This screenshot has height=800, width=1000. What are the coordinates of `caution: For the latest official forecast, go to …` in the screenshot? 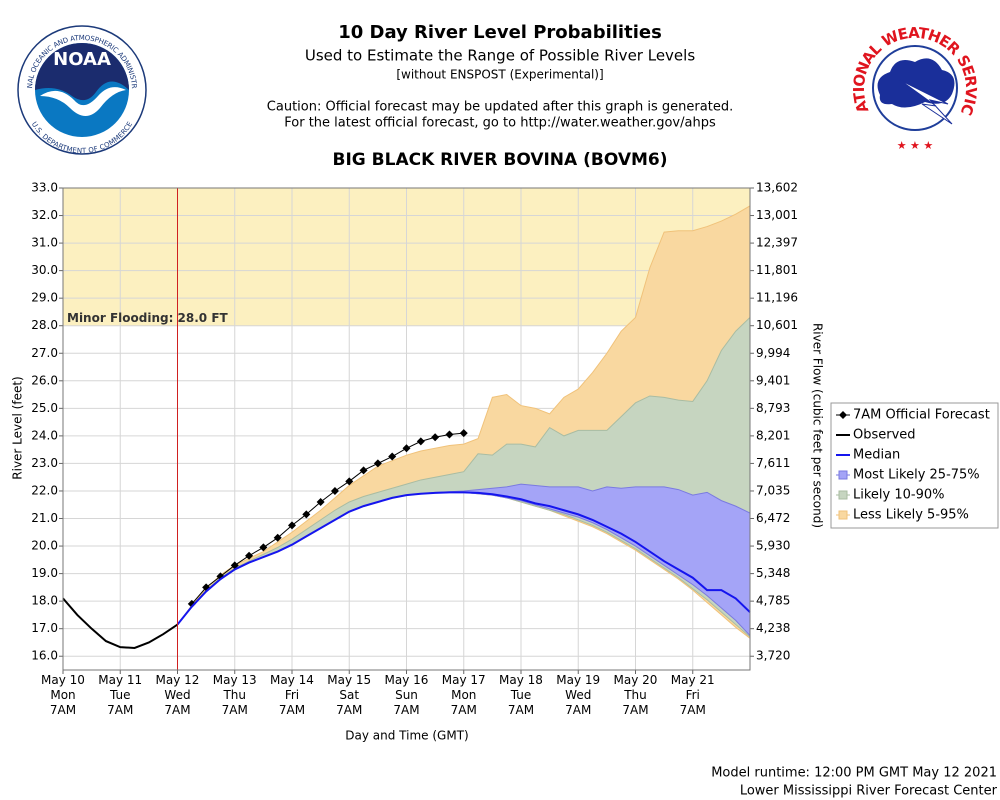 It's located at (500, 123).